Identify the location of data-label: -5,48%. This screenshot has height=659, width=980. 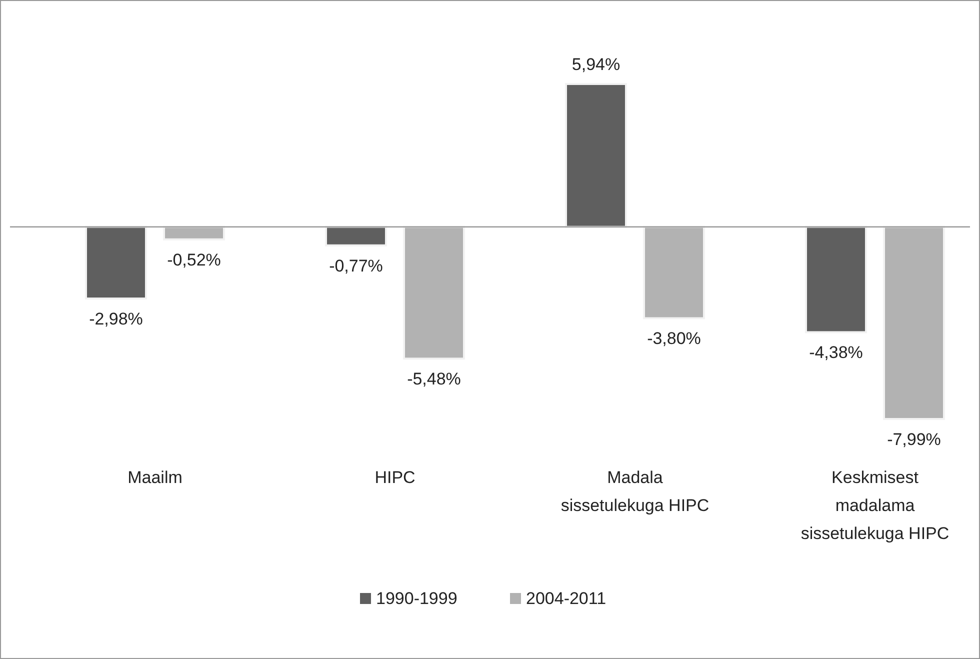
(434, 379).